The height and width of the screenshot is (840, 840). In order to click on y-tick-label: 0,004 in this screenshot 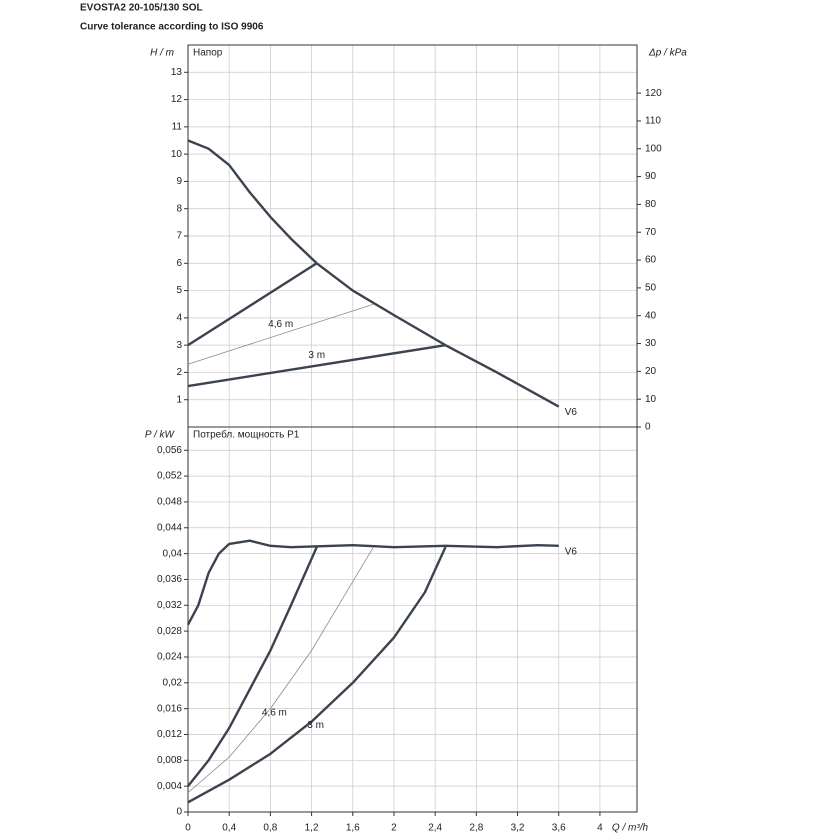, I will do `click(169, 786)`.